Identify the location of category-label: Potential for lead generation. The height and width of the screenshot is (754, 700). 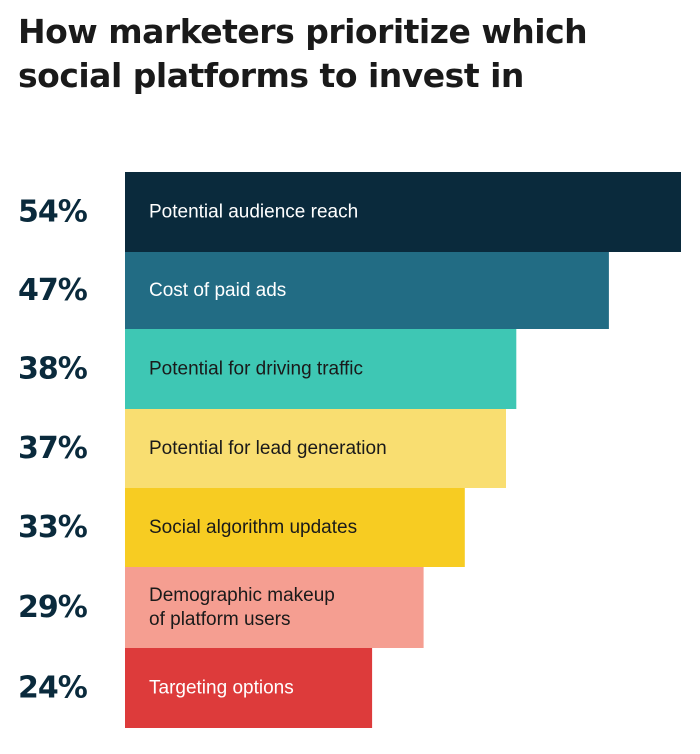
(268, 448).